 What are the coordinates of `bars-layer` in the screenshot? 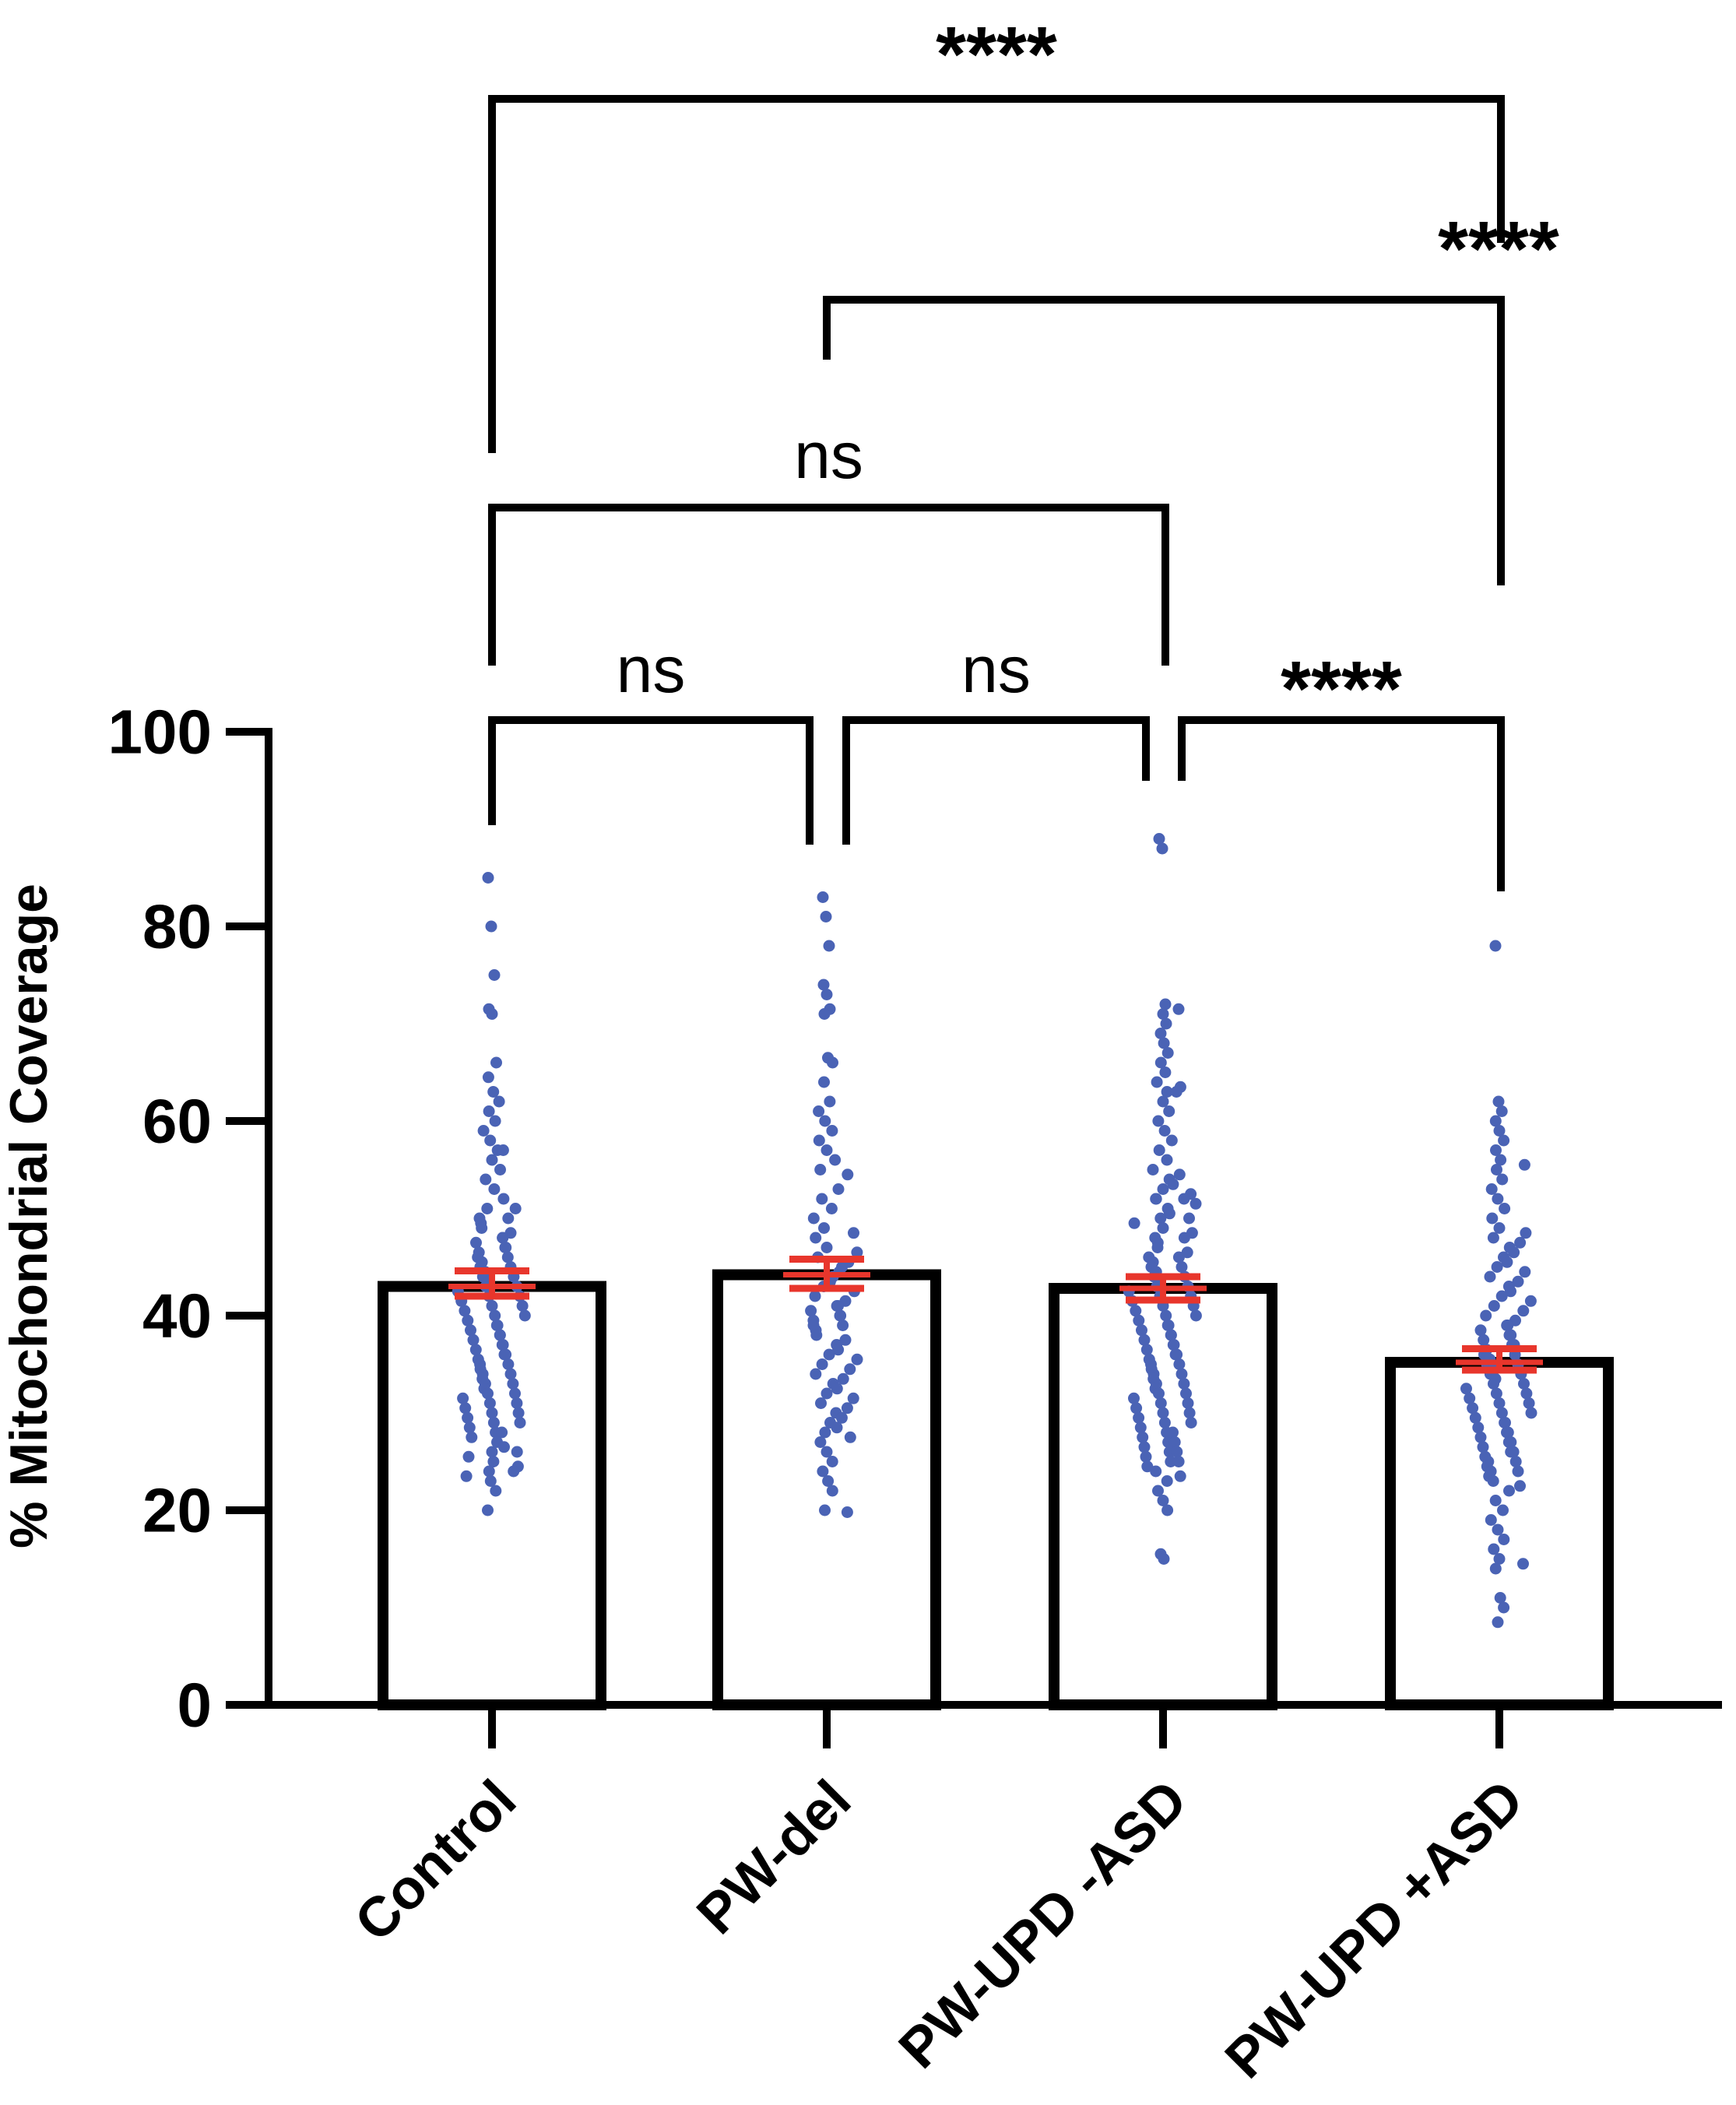 It's located at (996, 1490).